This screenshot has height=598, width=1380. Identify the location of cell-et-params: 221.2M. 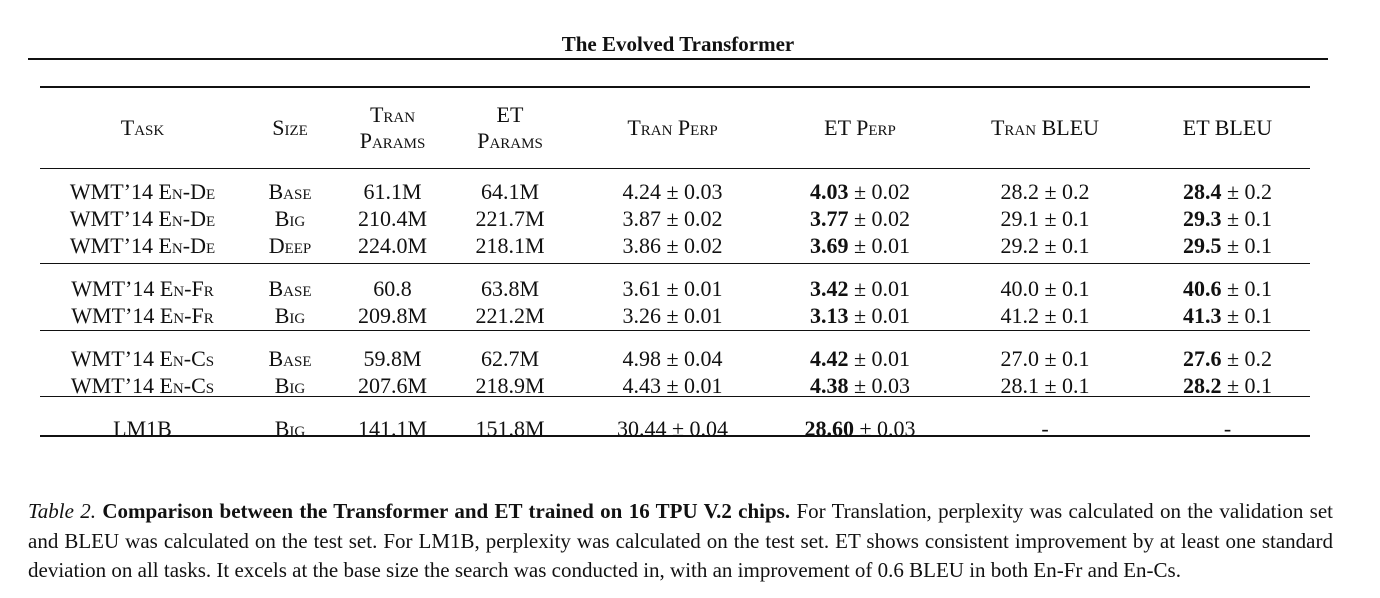
(510, 315).